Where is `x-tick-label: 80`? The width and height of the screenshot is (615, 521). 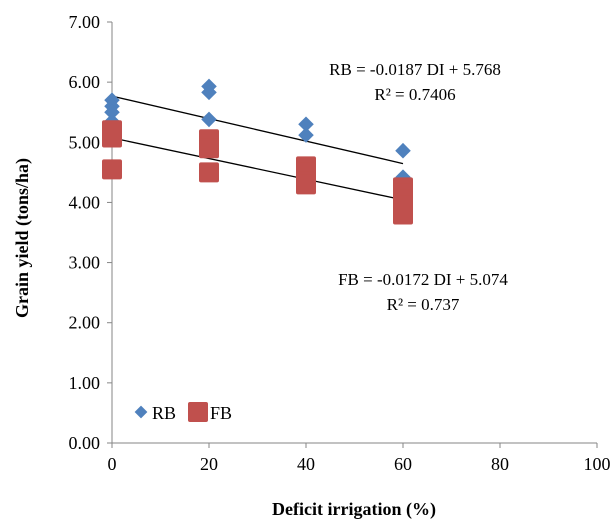
x-tick-label: 80 is located at coordinates (500, 464).